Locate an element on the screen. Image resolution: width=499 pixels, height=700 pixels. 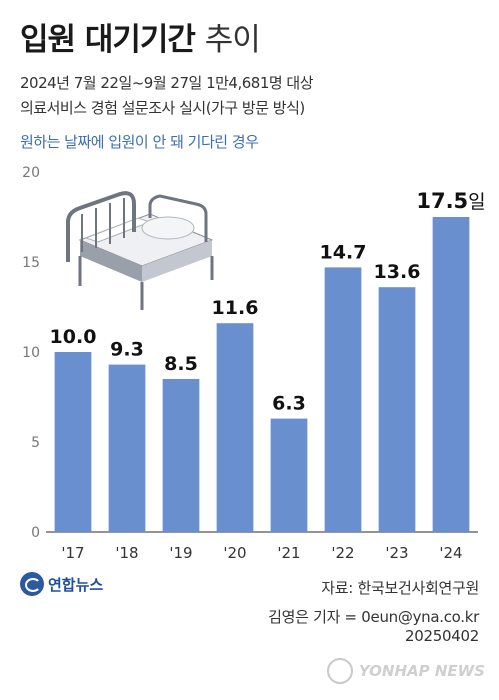
watermark-logo-icon is located at coordinates (339, 671).